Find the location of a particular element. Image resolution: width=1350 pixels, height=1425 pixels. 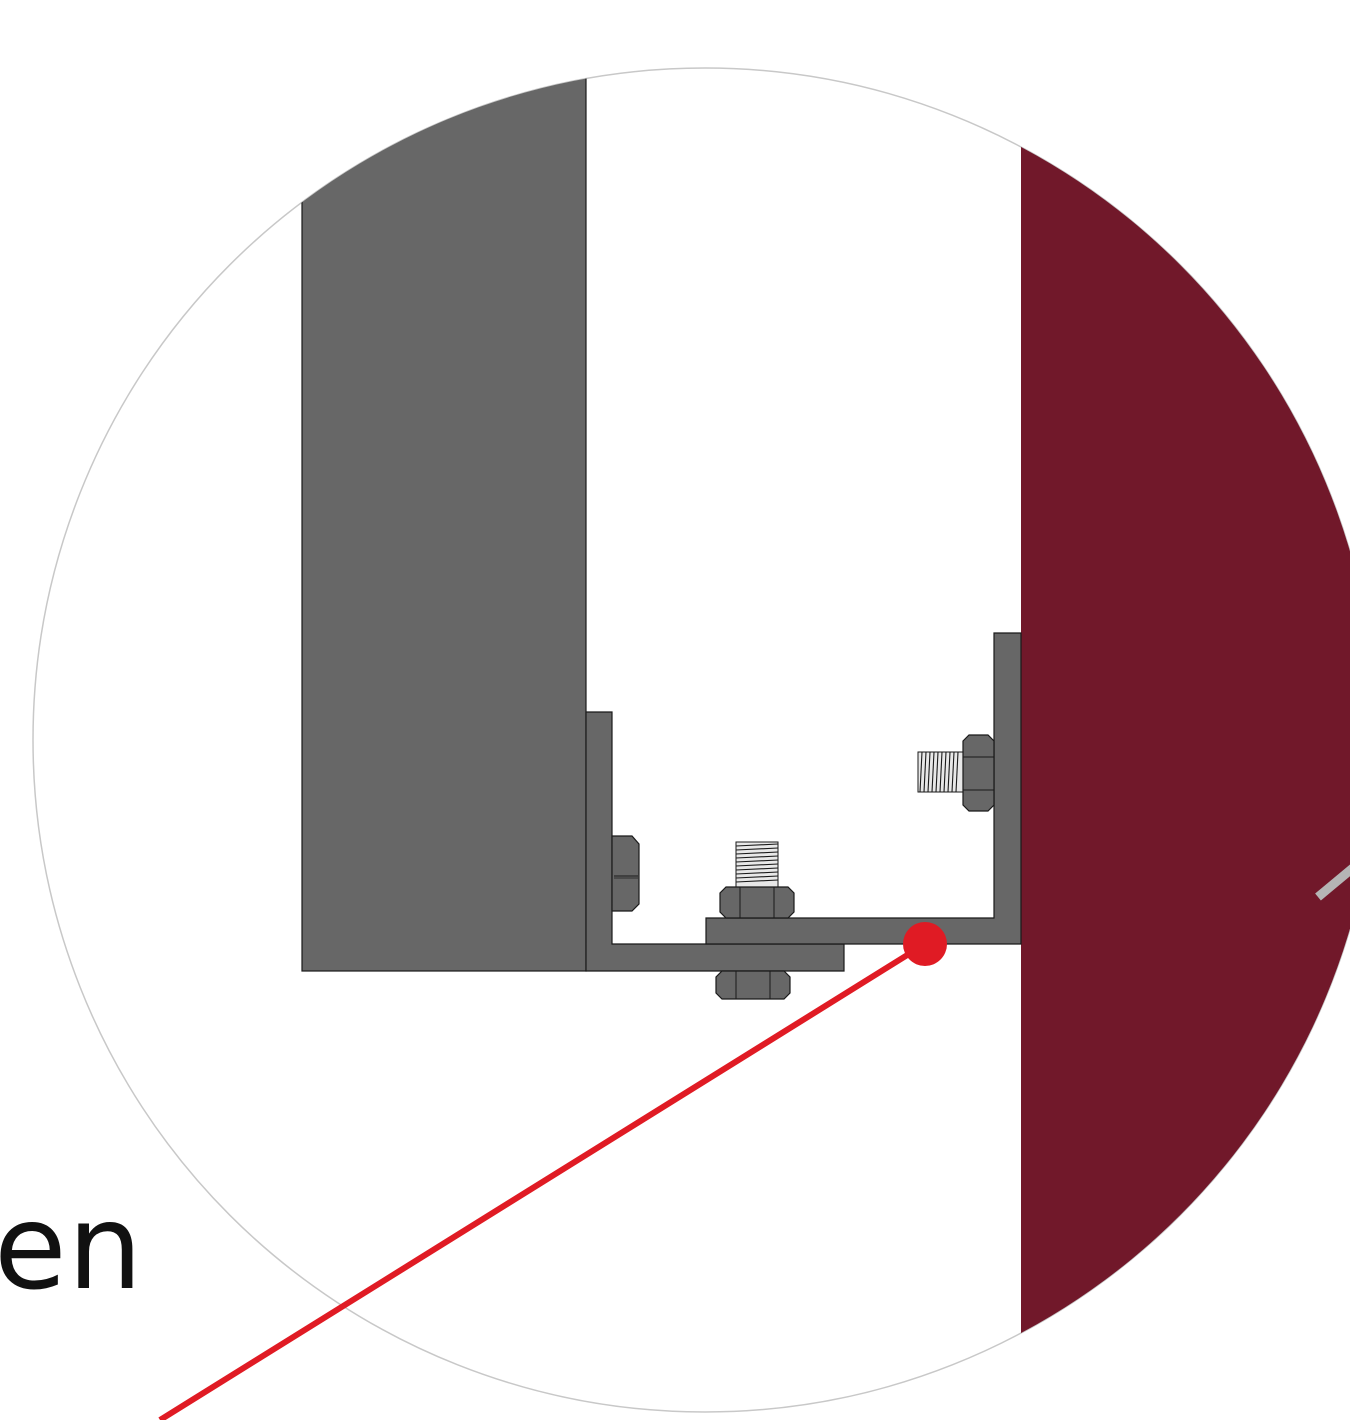

rod is located at coordinates (1332, 879).